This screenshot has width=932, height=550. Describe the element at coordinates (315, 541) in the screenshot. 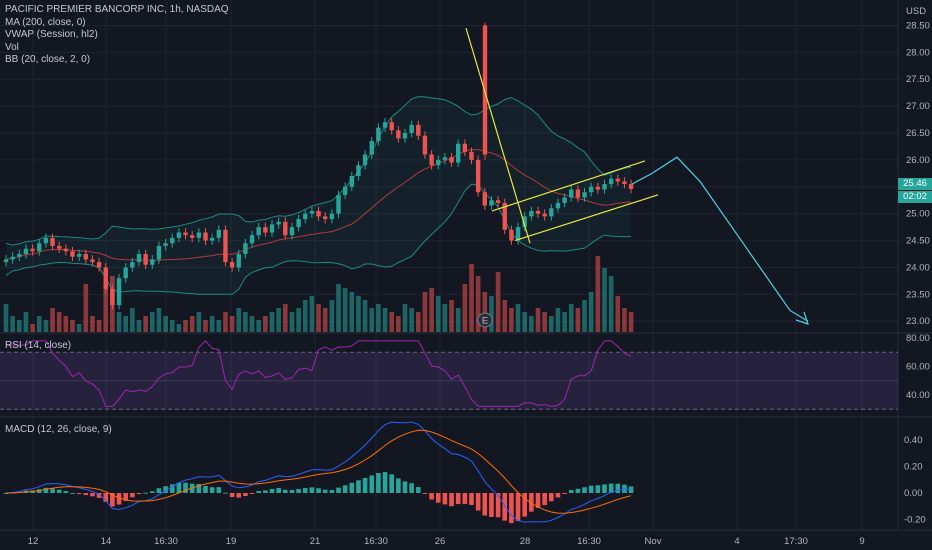

I see `time-tick-label: 21` at that location.